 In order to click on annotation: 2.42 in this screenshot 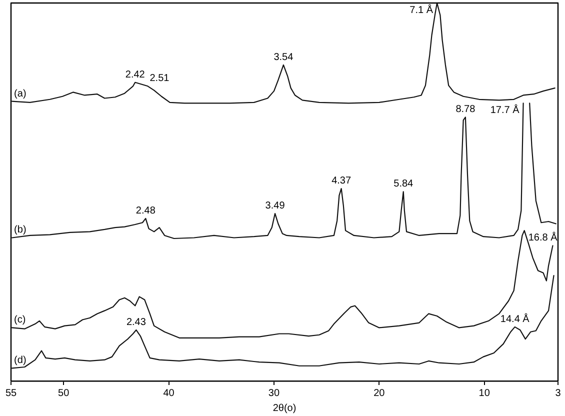, I will do `click(135, 74)`.